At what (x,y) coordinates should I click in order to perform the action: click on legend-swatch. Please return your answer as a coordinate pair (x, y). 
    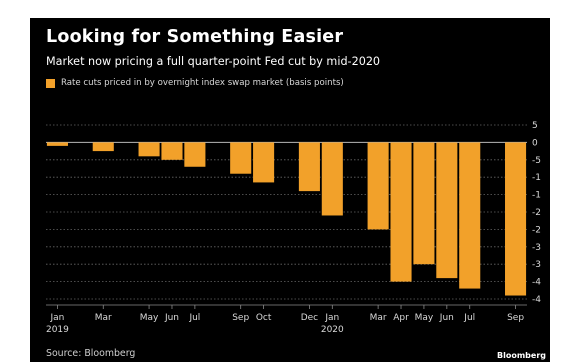
    Looking at the image, I should click on (50, 83).